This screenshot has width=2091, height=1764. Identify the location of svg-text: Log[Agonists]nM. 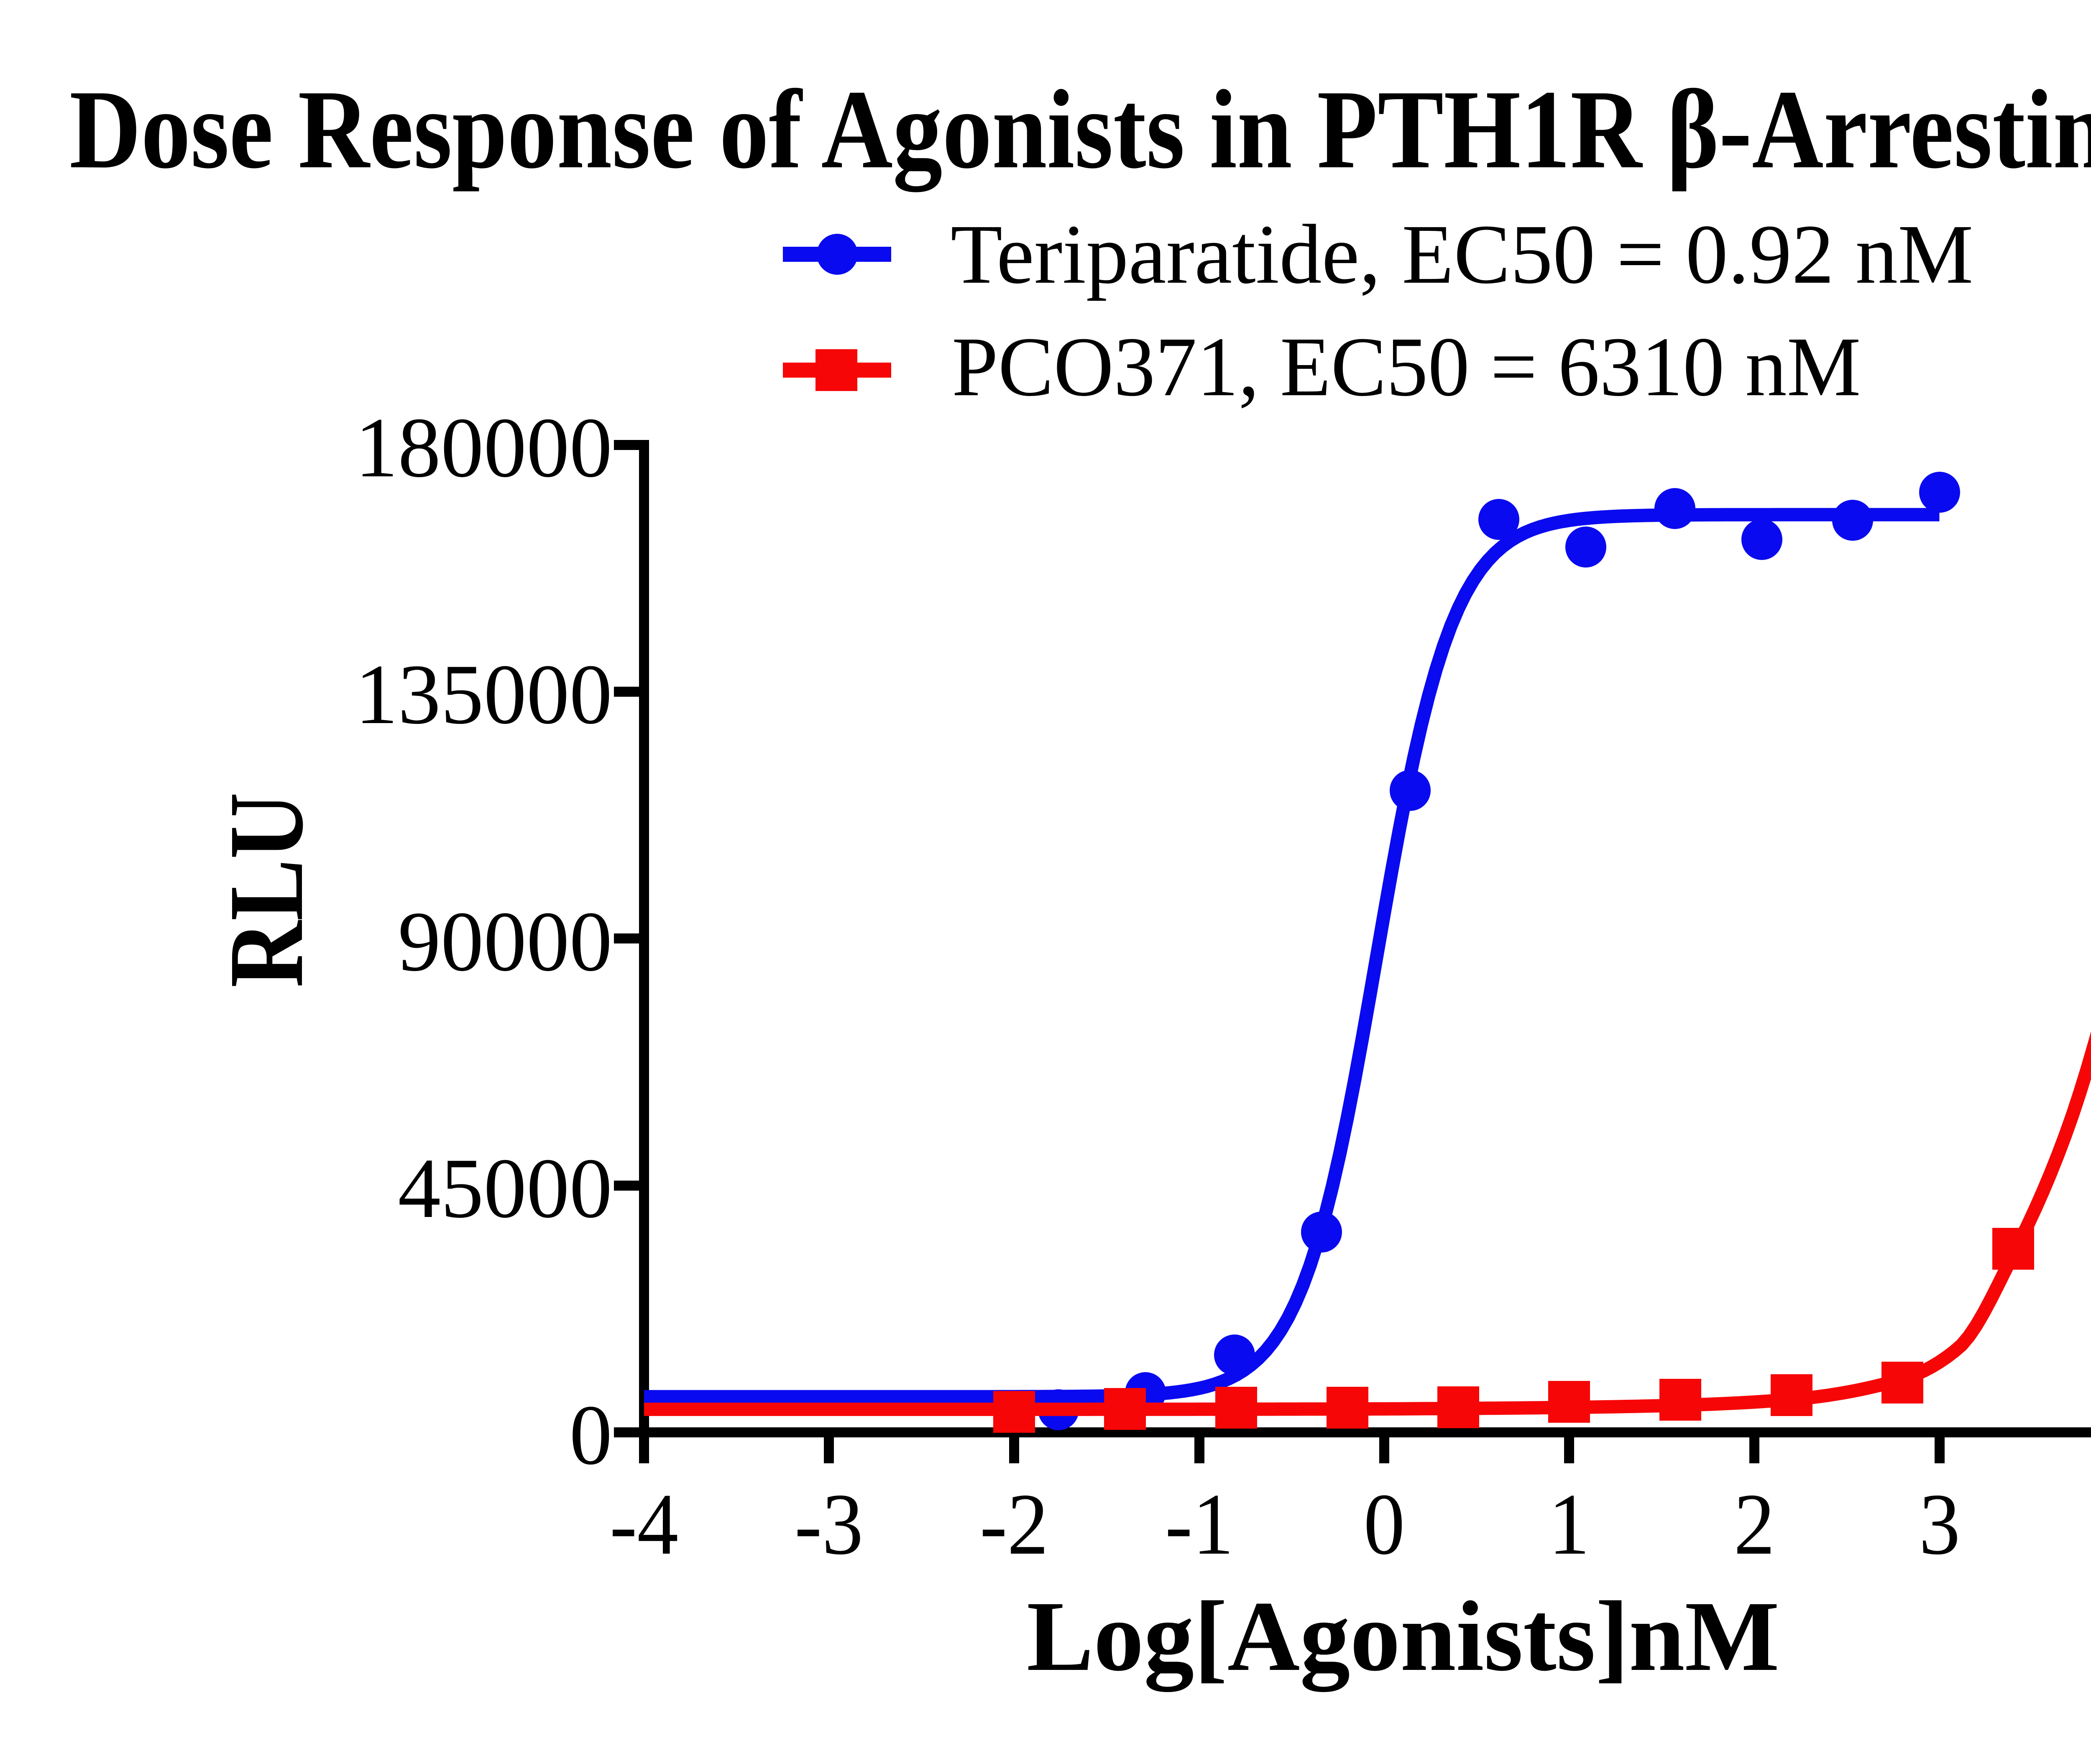
(1403, 1636).